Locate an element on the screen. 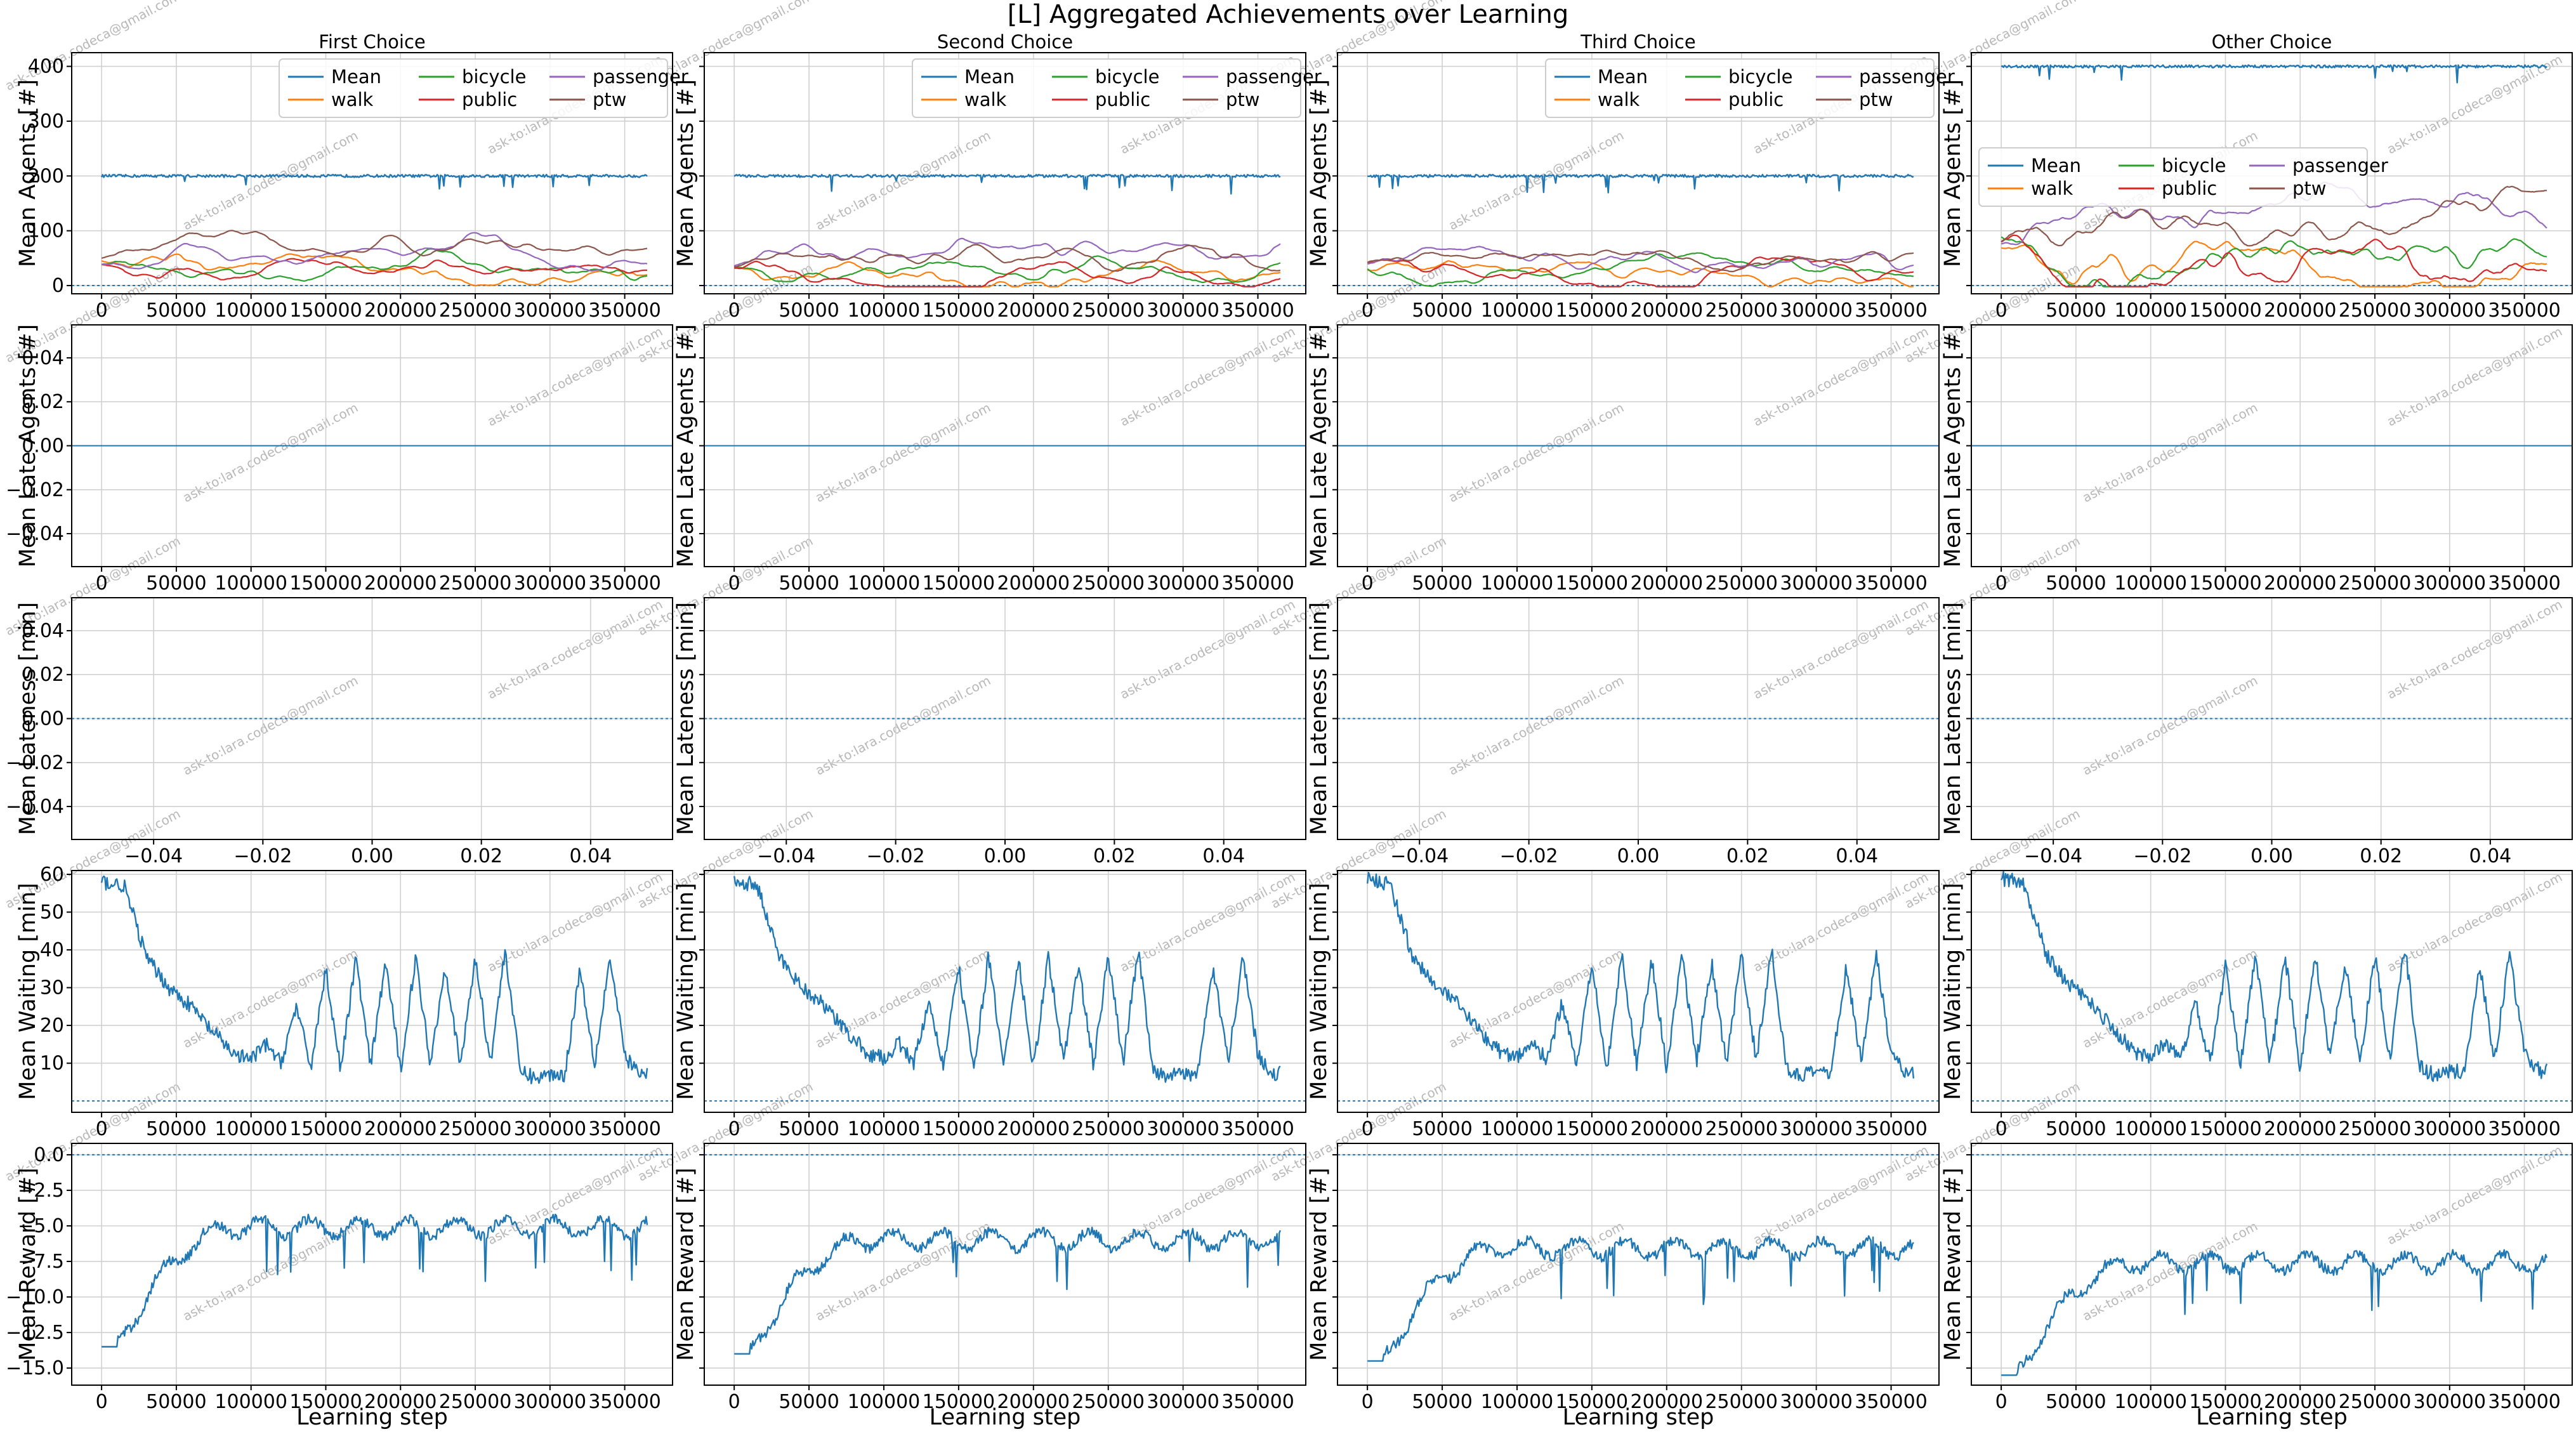 Image resolution: width=2576 pixels, height=1434 pixels. series-line-public is located at coordinates (1007, 273).